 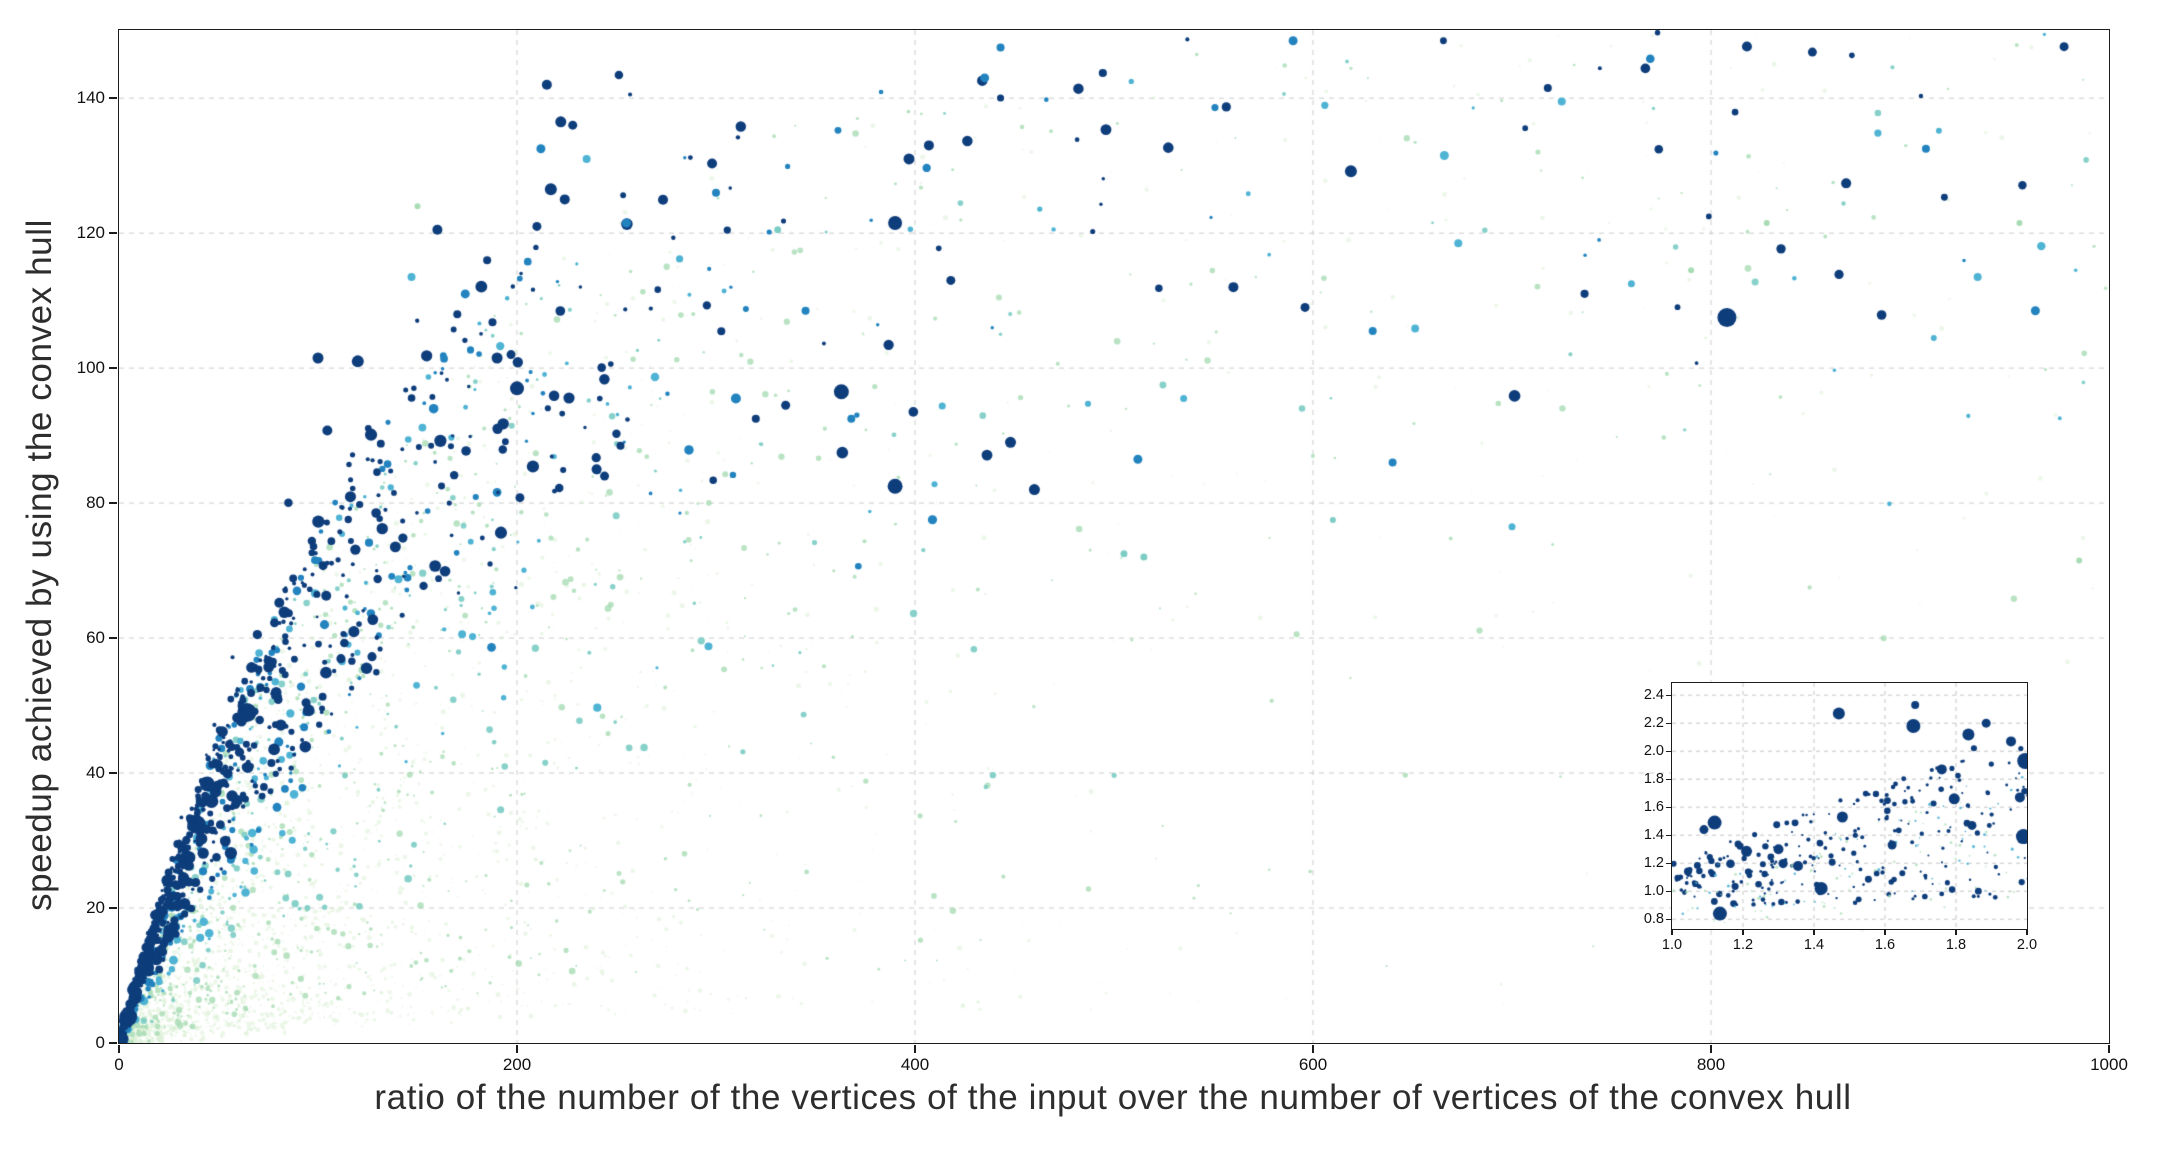 What do you see at coordinates (1672, 945) in the screenshot?
I see `inset-x-tick-label: 1.0` at bounding box center [1672, 945].